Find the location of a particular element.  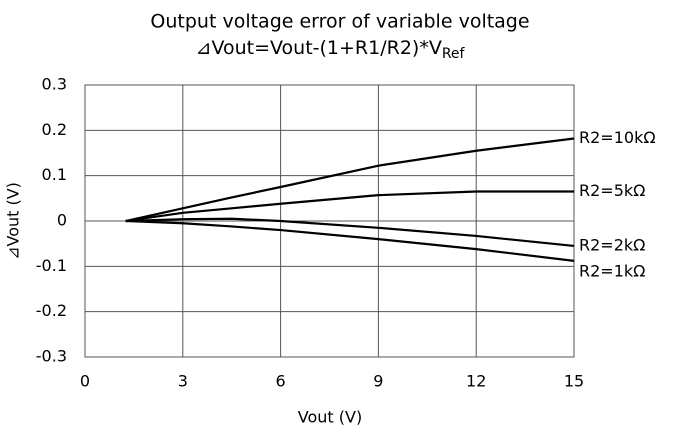

x-axis-label: Vout (V) is located at coordinates (330, 417).